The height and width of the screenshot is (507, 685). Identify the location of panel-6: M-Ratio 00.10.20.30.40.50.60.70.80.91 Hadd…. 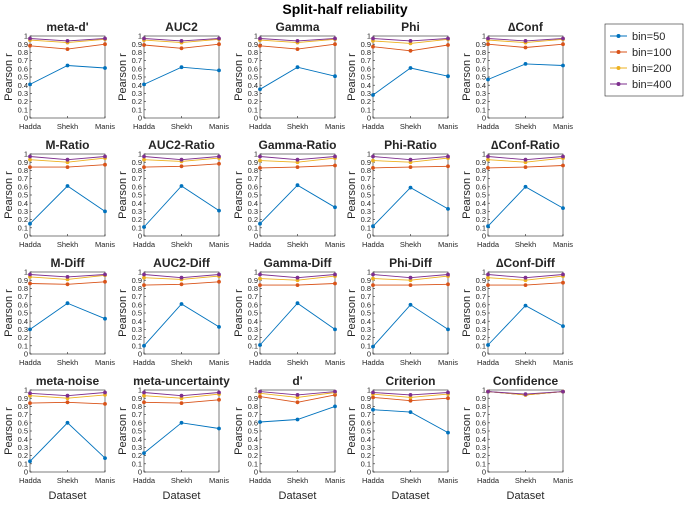
(59, 193).